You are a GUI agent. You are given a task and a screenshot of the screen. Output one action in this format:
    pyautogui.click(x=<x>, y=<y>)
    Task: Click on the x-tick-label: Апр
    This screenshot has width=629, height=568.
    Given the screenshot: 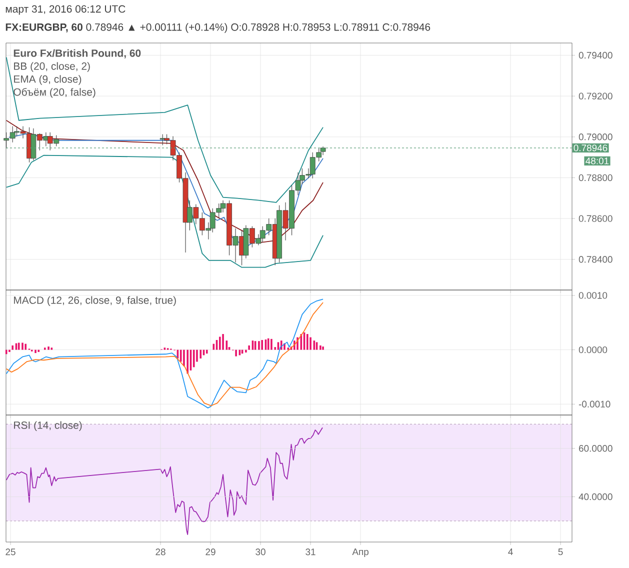 What is the action you would take?
    pyautogui.click(x=360, y=553)
    